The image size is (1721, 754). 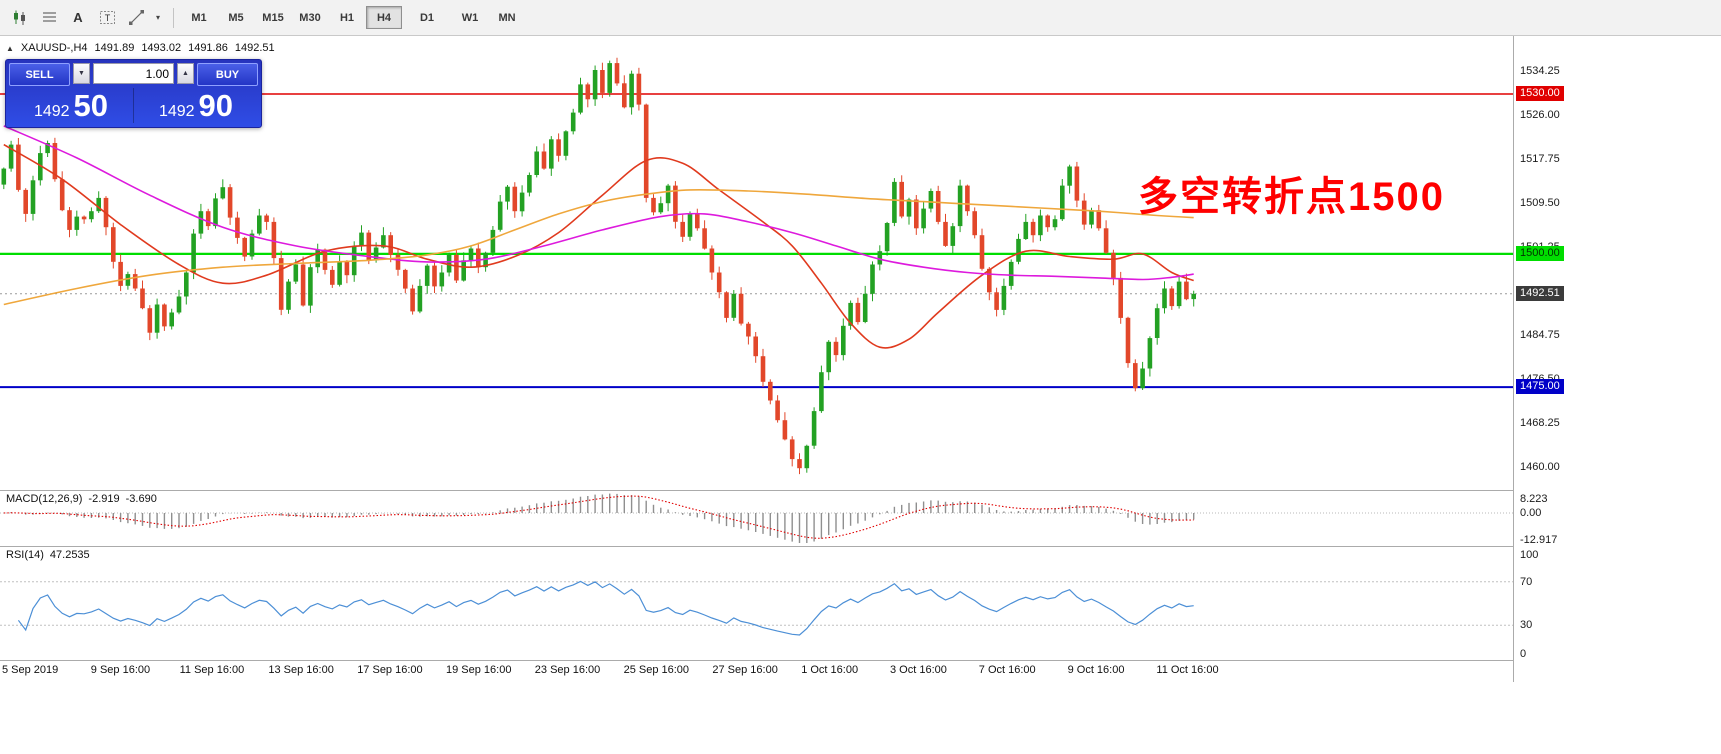 What do you see at coordinates (1540, 203) in the screenshot?
I see `price-scale-label: 1509.50` at bounding box center [1540, 203].